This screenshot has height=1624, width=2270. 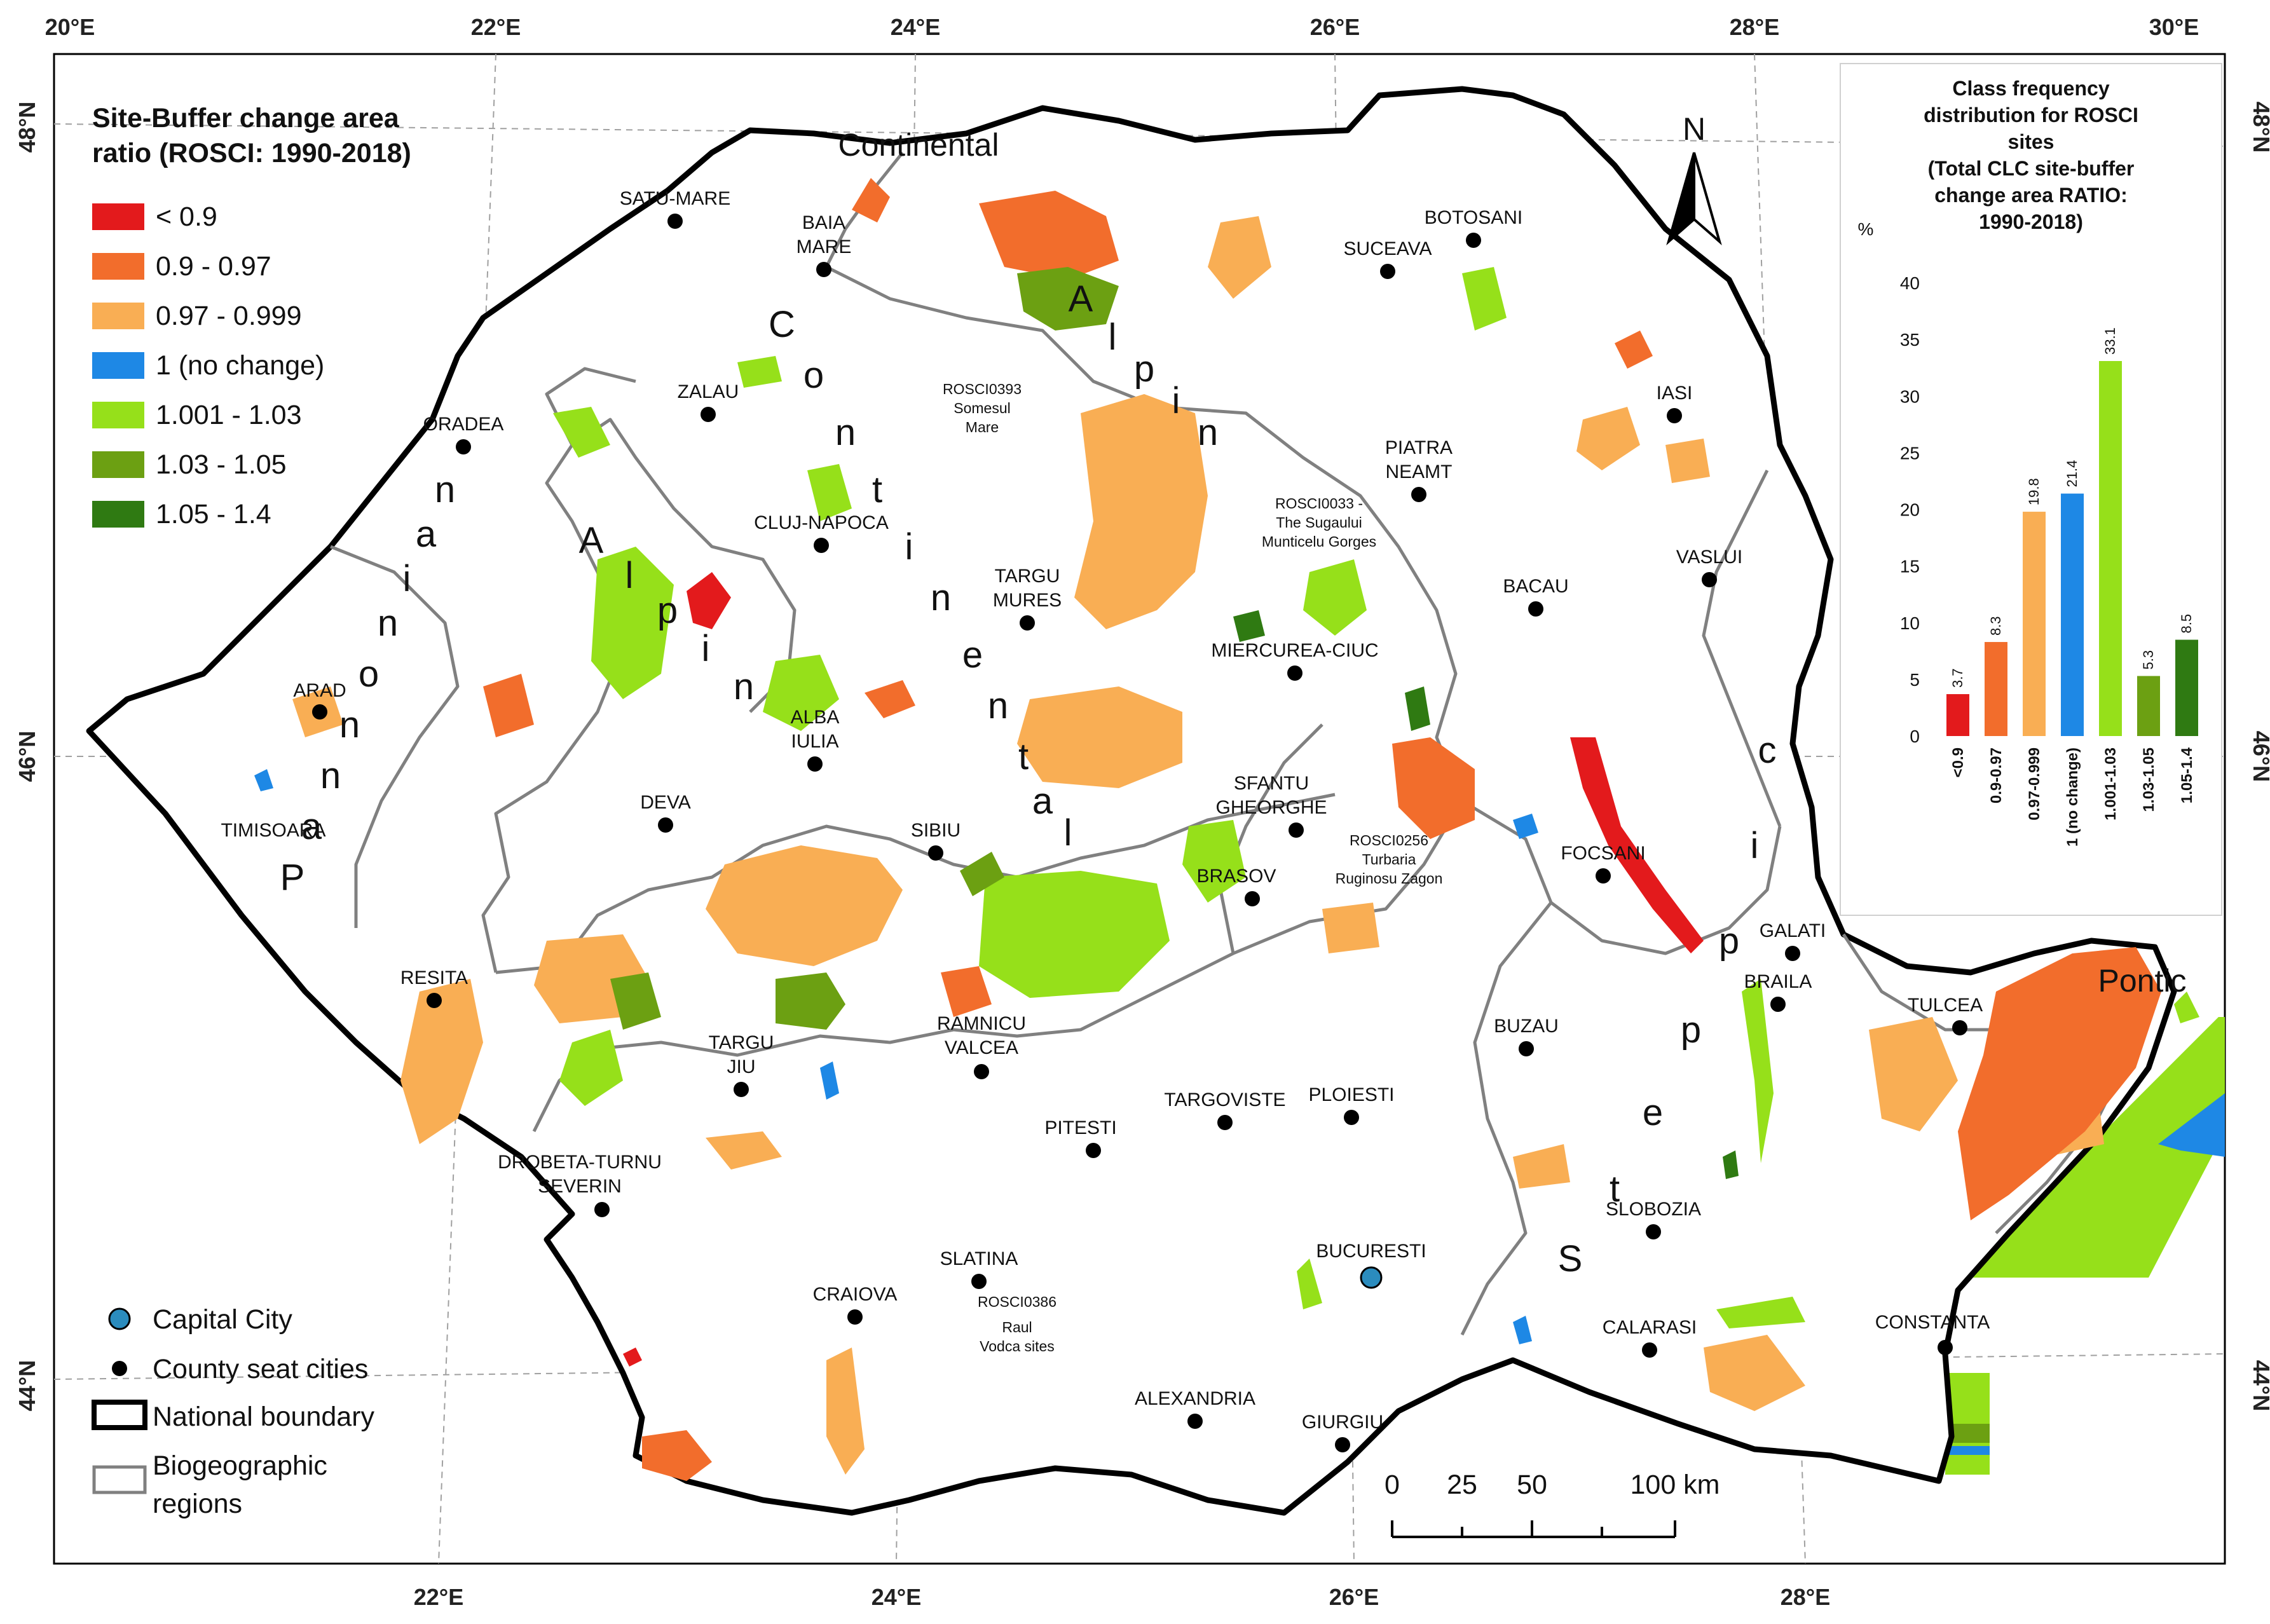 What do you see at coordinates (821, 523) in the screenshot?
I see `city-label: CLUJ-NAPOCA` at bounding box center [821, 523].